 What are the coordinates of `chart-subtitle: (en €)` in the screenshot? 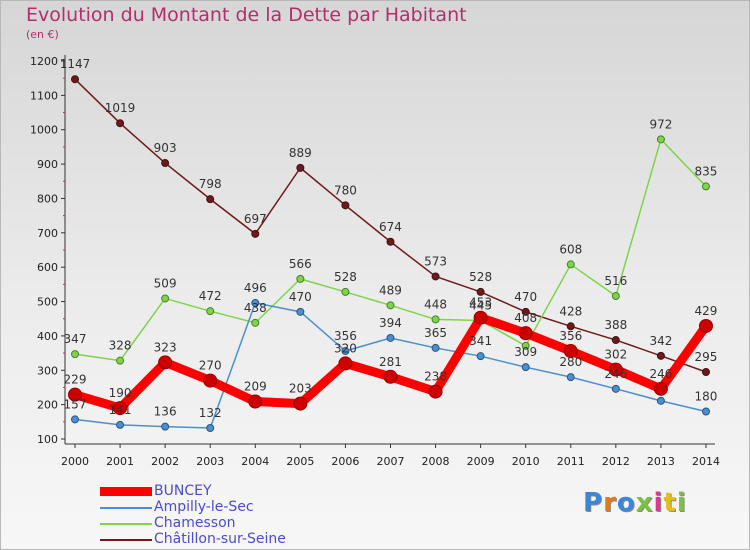 It's located at (42, 34).